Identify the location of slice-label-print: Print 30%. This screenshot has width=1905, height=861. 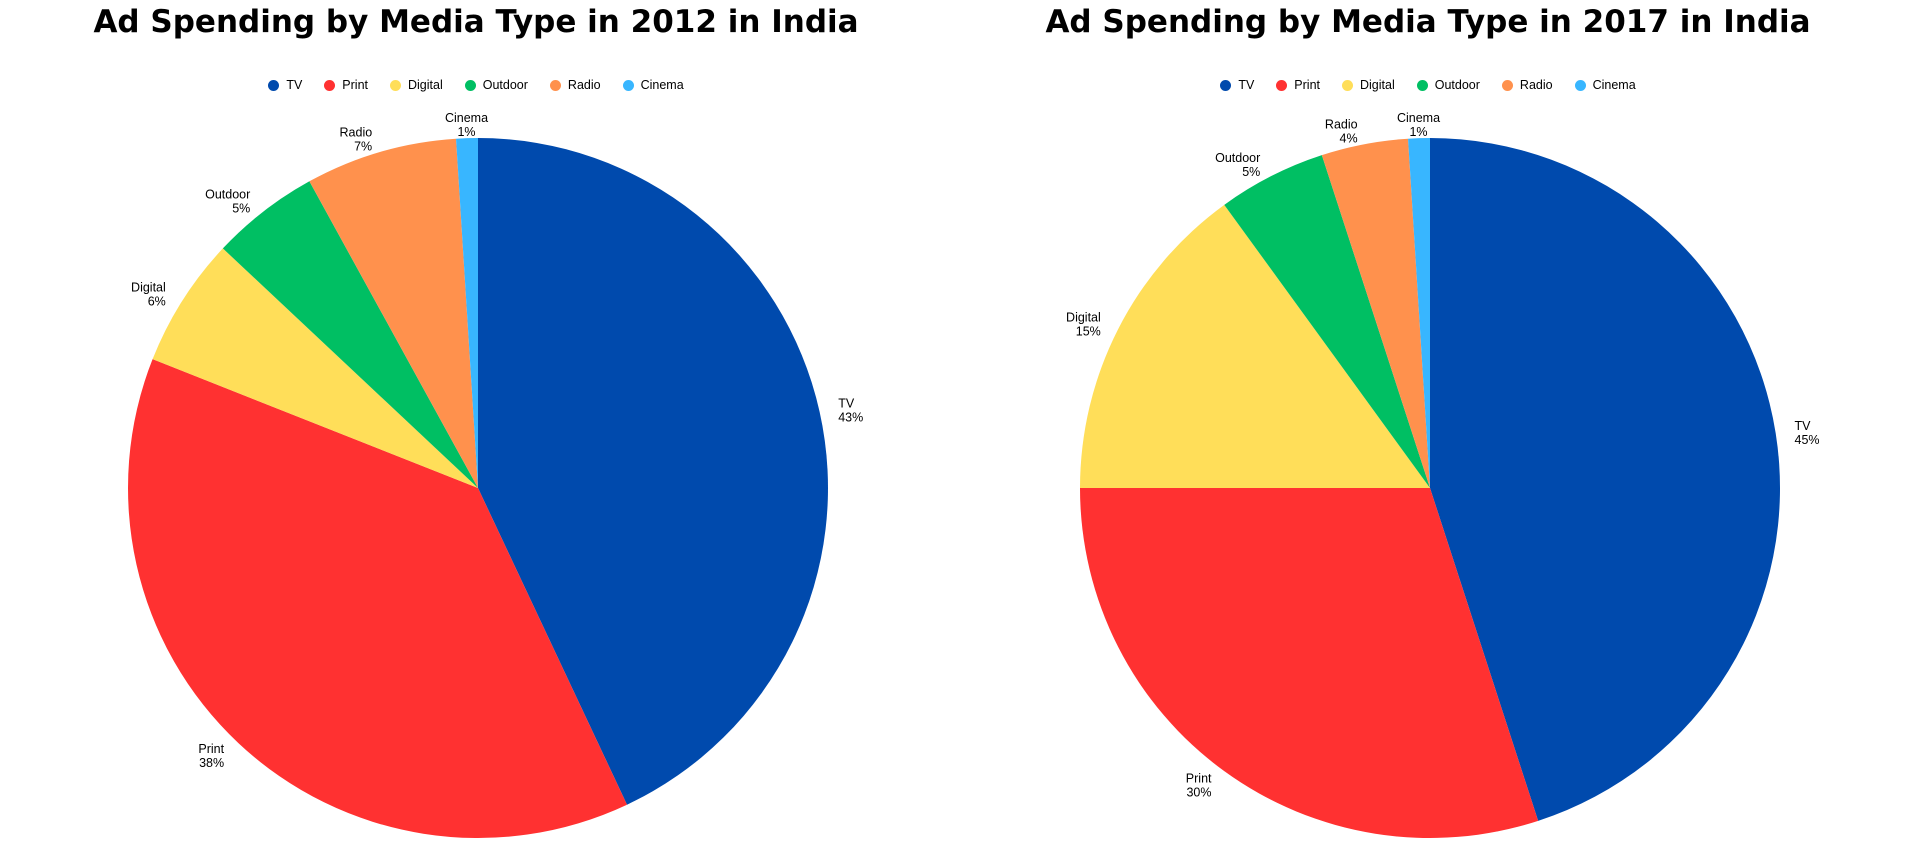
(1199, 785).